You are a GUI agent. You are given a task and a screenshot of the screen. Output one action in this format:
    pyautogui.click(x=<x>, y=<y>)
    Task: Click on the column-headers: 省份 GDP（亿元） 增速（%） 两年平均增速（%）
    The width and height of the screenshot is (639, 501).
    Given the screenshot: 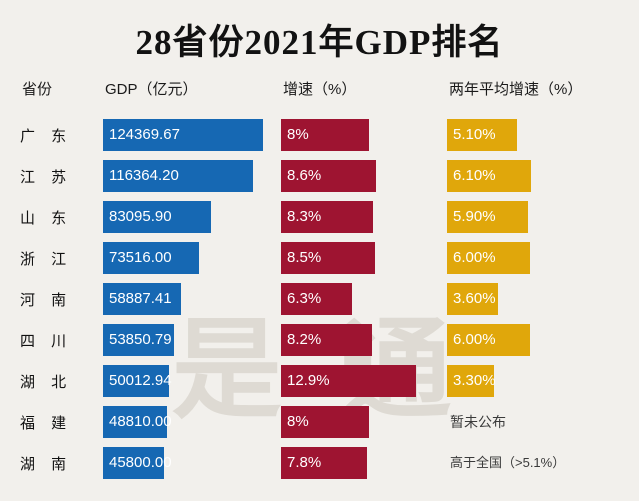 What is the action you would take?
    pyautogui.click(x=319, y=90)
    